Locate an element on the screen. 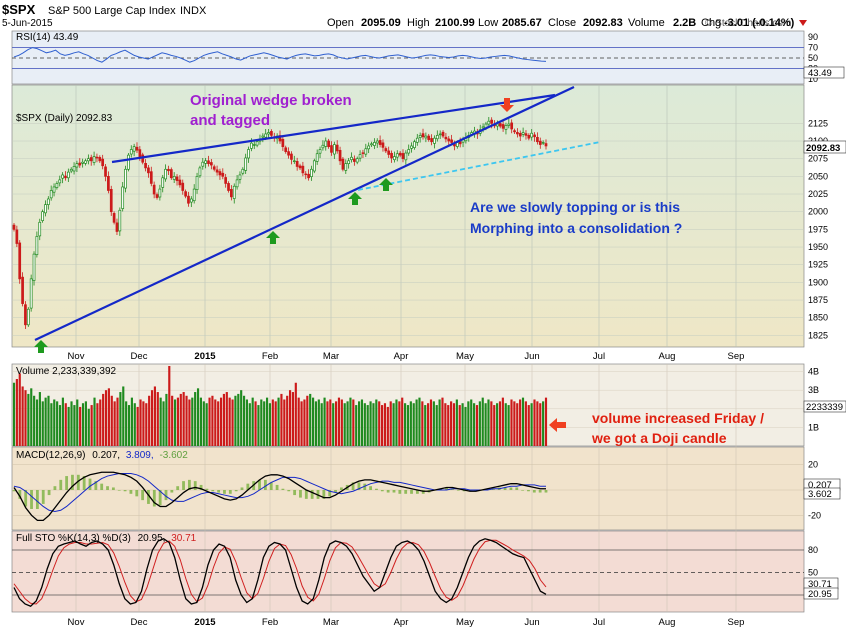 This screenshot has height=631, width=846. price-last-tag is located at coordinates (824, 147).